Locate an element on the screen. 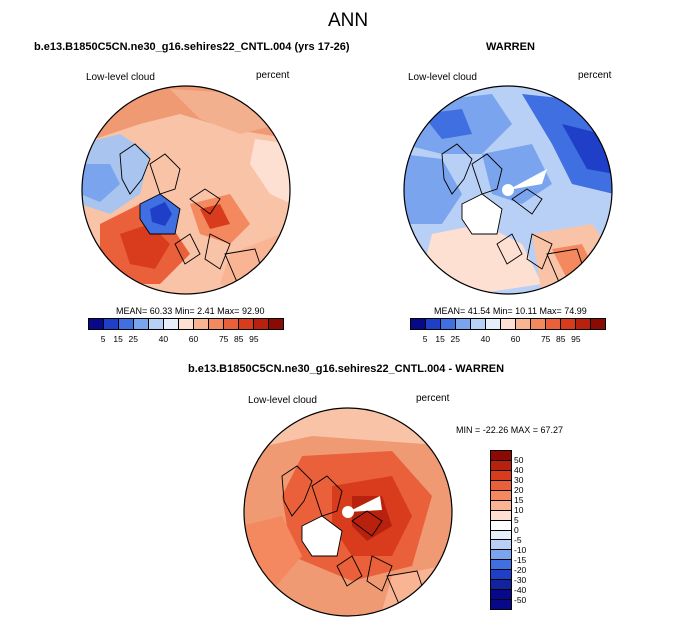 This screenshot has height=620, width=696. panel2-colorbar is located at coordinates (508, 324).